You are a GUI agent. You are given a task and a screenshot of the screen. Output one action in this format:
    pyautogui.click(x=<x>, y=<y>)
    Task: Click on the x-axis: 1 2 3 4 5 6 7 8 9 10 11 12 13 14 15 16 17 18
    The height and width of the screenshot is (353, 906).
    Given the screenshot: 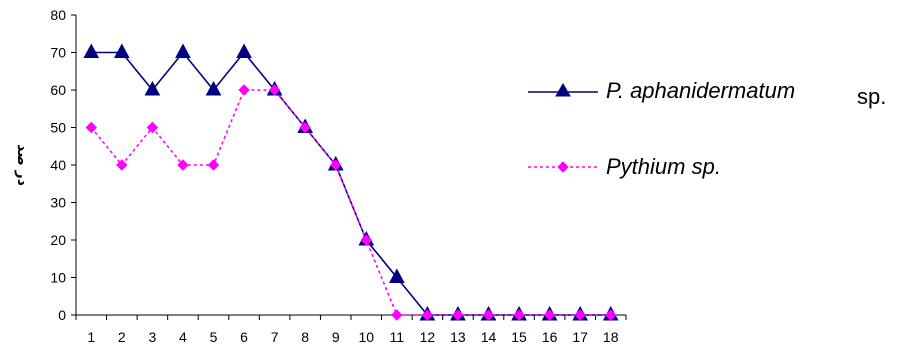 What is the action you would take?
    pyautogui.click(x=351, y=329)
    